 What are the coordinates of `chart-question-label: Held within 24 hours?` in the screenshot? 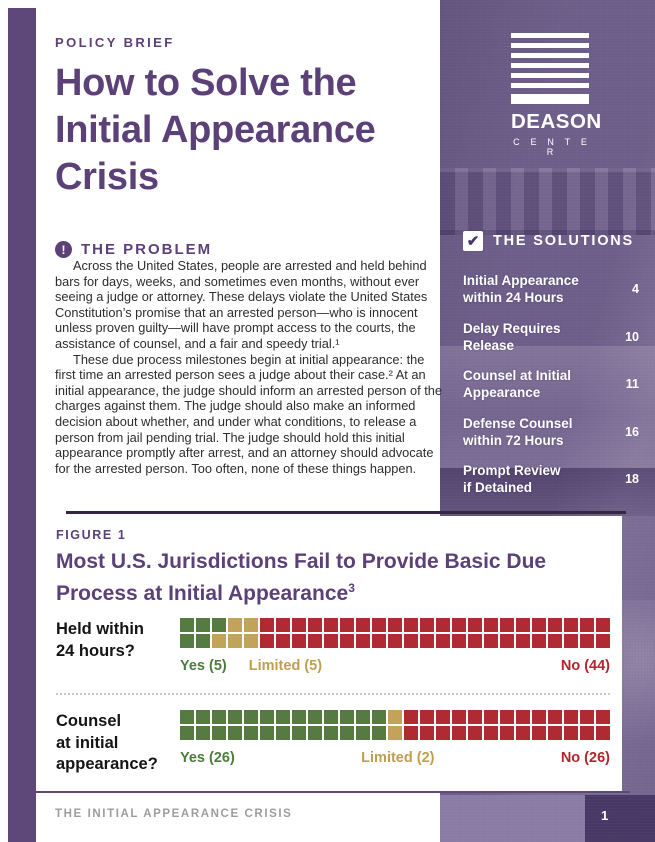 It's located at (100, 640).